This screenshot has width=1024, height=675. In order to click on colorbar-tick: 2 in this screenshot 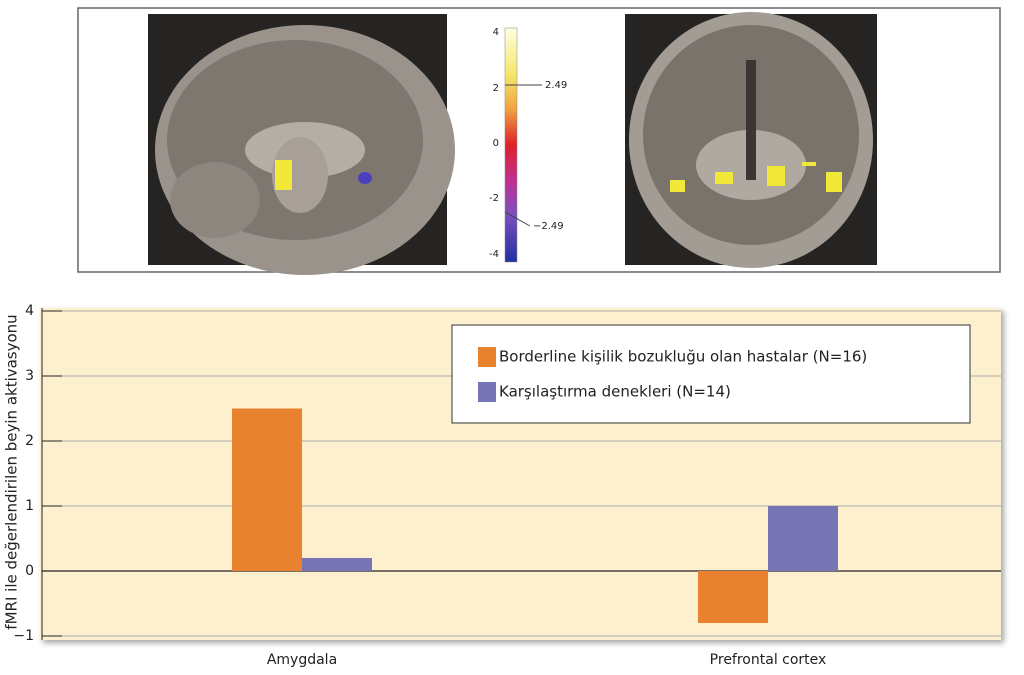, I will do `click(496, 88)`.